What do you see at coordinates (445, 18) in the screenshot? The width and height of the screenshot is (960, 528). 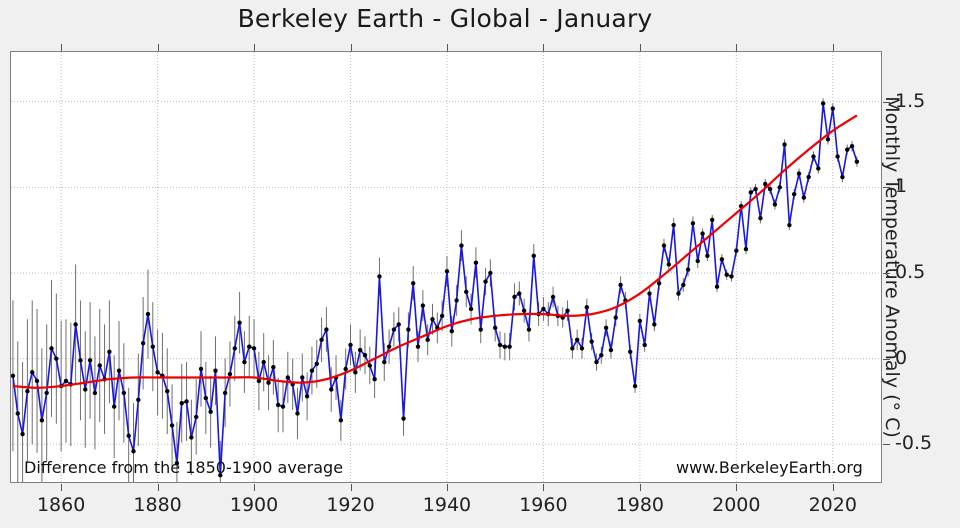 I see `chart-title: Berkeley Earth - Global - January` at bounding box center [445, 18].